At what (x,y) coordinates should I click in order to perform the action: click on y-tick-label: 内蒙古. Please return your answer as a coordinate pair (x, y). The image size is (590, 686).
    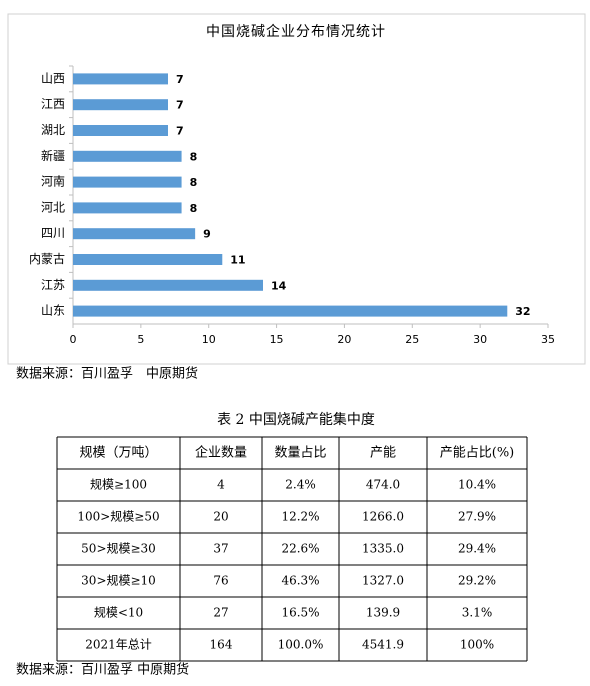
    Looking at the image, I should click on (47, 258).